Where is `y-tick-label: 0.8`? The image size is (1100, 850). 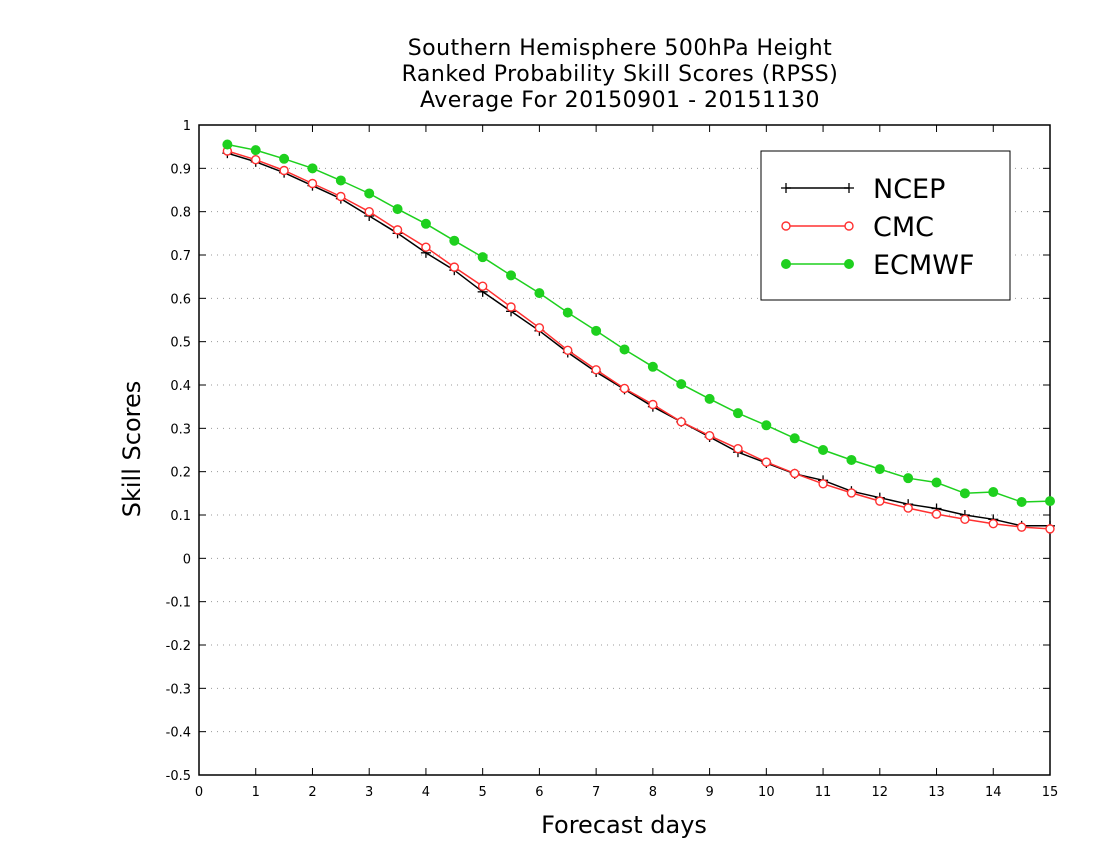
y-tick-label: 0.8 is located at coordinates (180, 213).